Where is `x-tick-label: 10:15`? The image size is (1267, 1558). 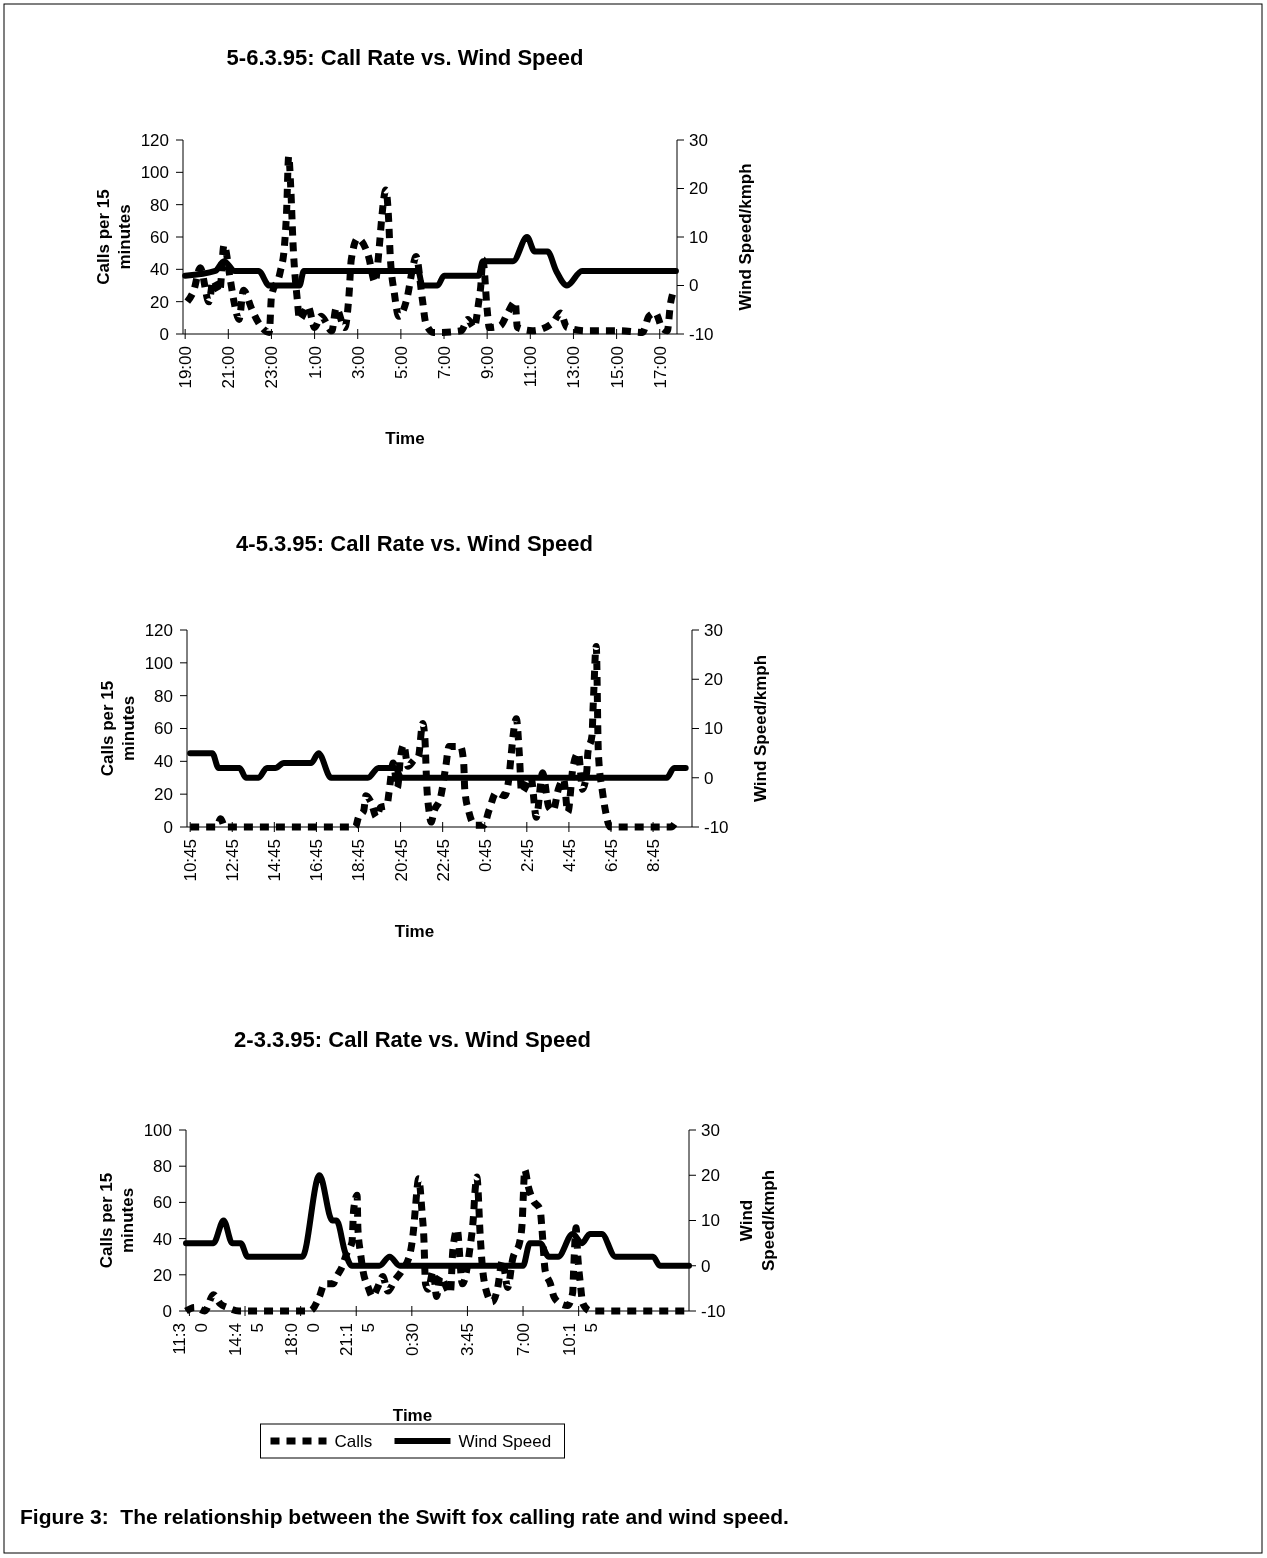 x-tick-label: 10:15 is located at coordinates (580, 1340).